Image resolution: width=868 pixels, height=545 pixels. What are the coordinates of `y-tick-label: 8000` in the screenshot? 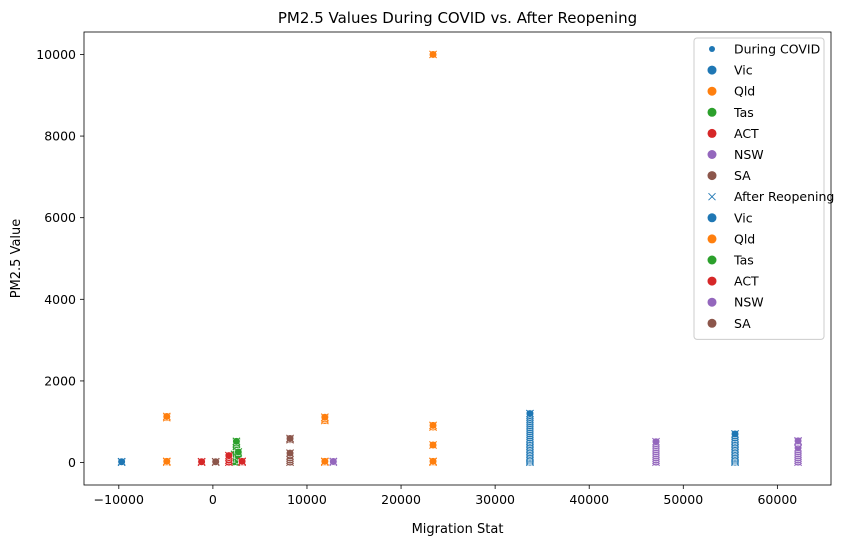 It's located at (60, 136).